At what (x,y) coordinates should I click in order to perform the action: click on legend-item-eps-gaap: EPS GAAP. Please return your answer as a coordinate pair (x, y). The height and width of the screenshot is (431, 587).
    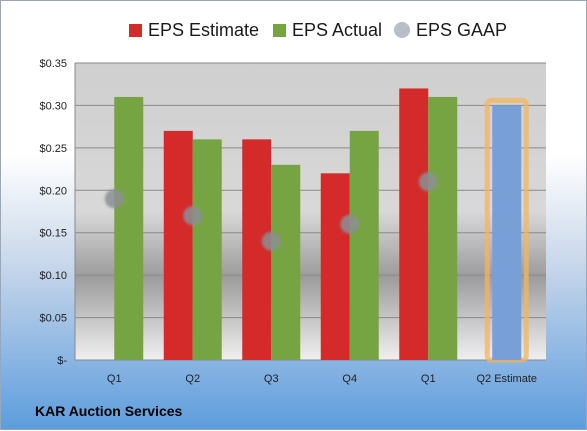
    Looking at the image, I should click on (450, 30).